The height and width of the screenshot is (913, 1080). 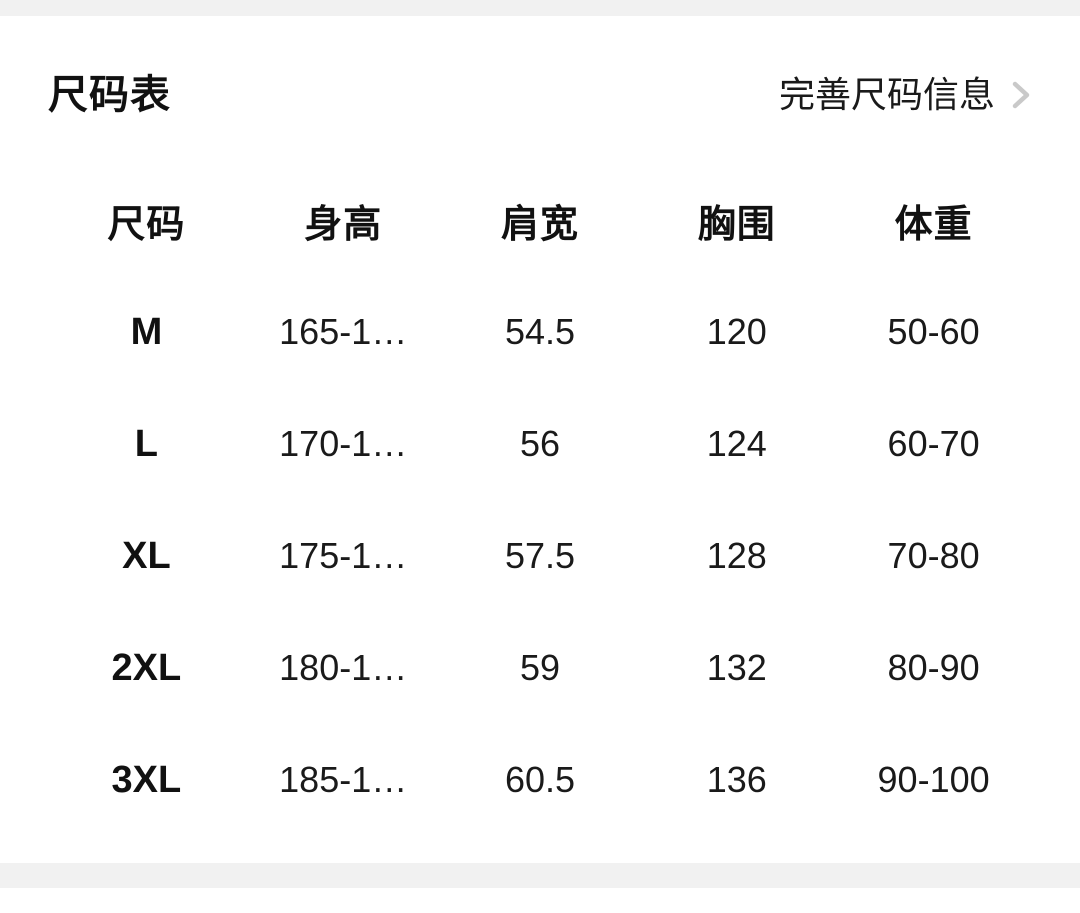 What do you see at coordinates (736, 667) in the screenshot?
I see `size-value: 132` at bounding box center [736, 667].